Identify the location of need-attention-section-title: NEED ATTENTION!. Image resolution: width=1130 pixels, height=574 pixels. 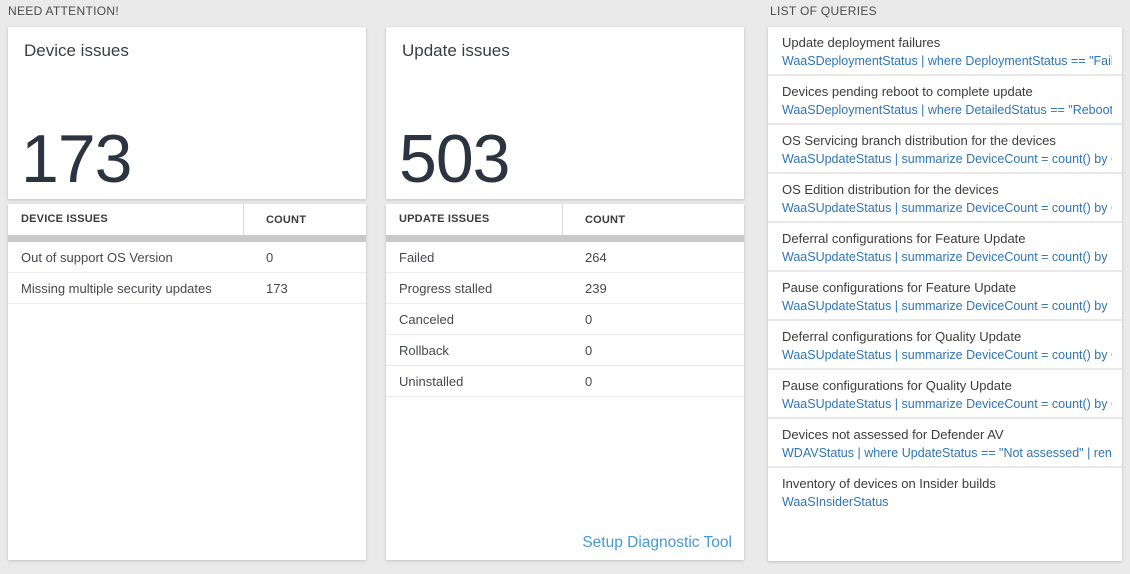
(63, 11).